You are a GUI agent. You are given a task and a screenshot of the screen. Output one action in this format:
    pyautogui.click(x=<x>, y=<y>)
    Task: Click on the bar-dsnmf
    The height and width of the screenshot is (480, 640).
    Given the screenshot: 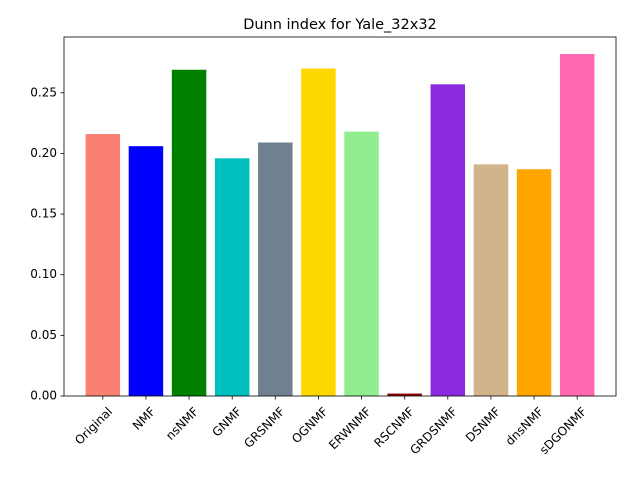 What is the action you would take?
    pyautogui.click(x=491, y=280)
    